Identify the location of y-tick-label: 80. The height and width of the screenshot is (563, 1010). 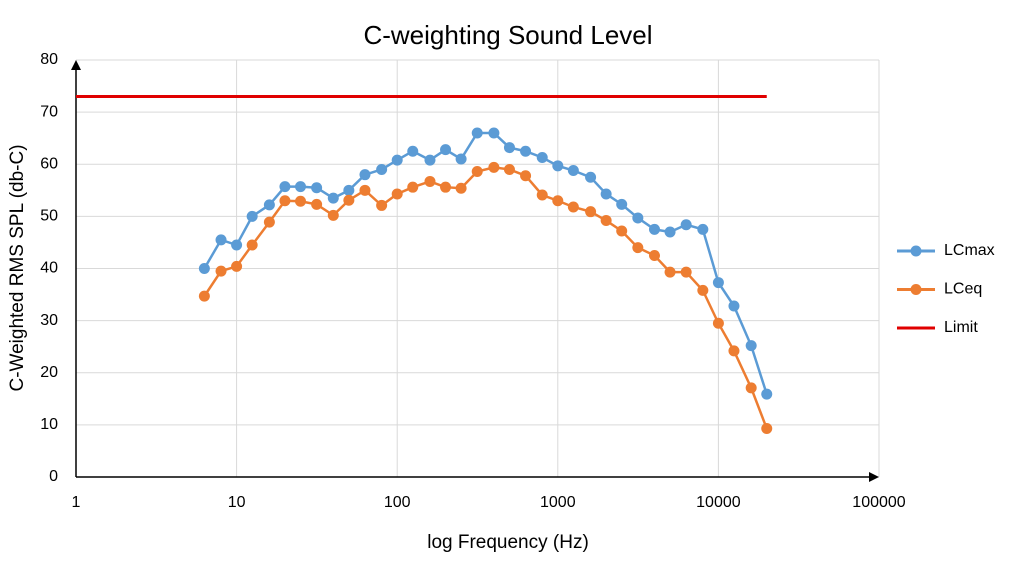
(49, 59).